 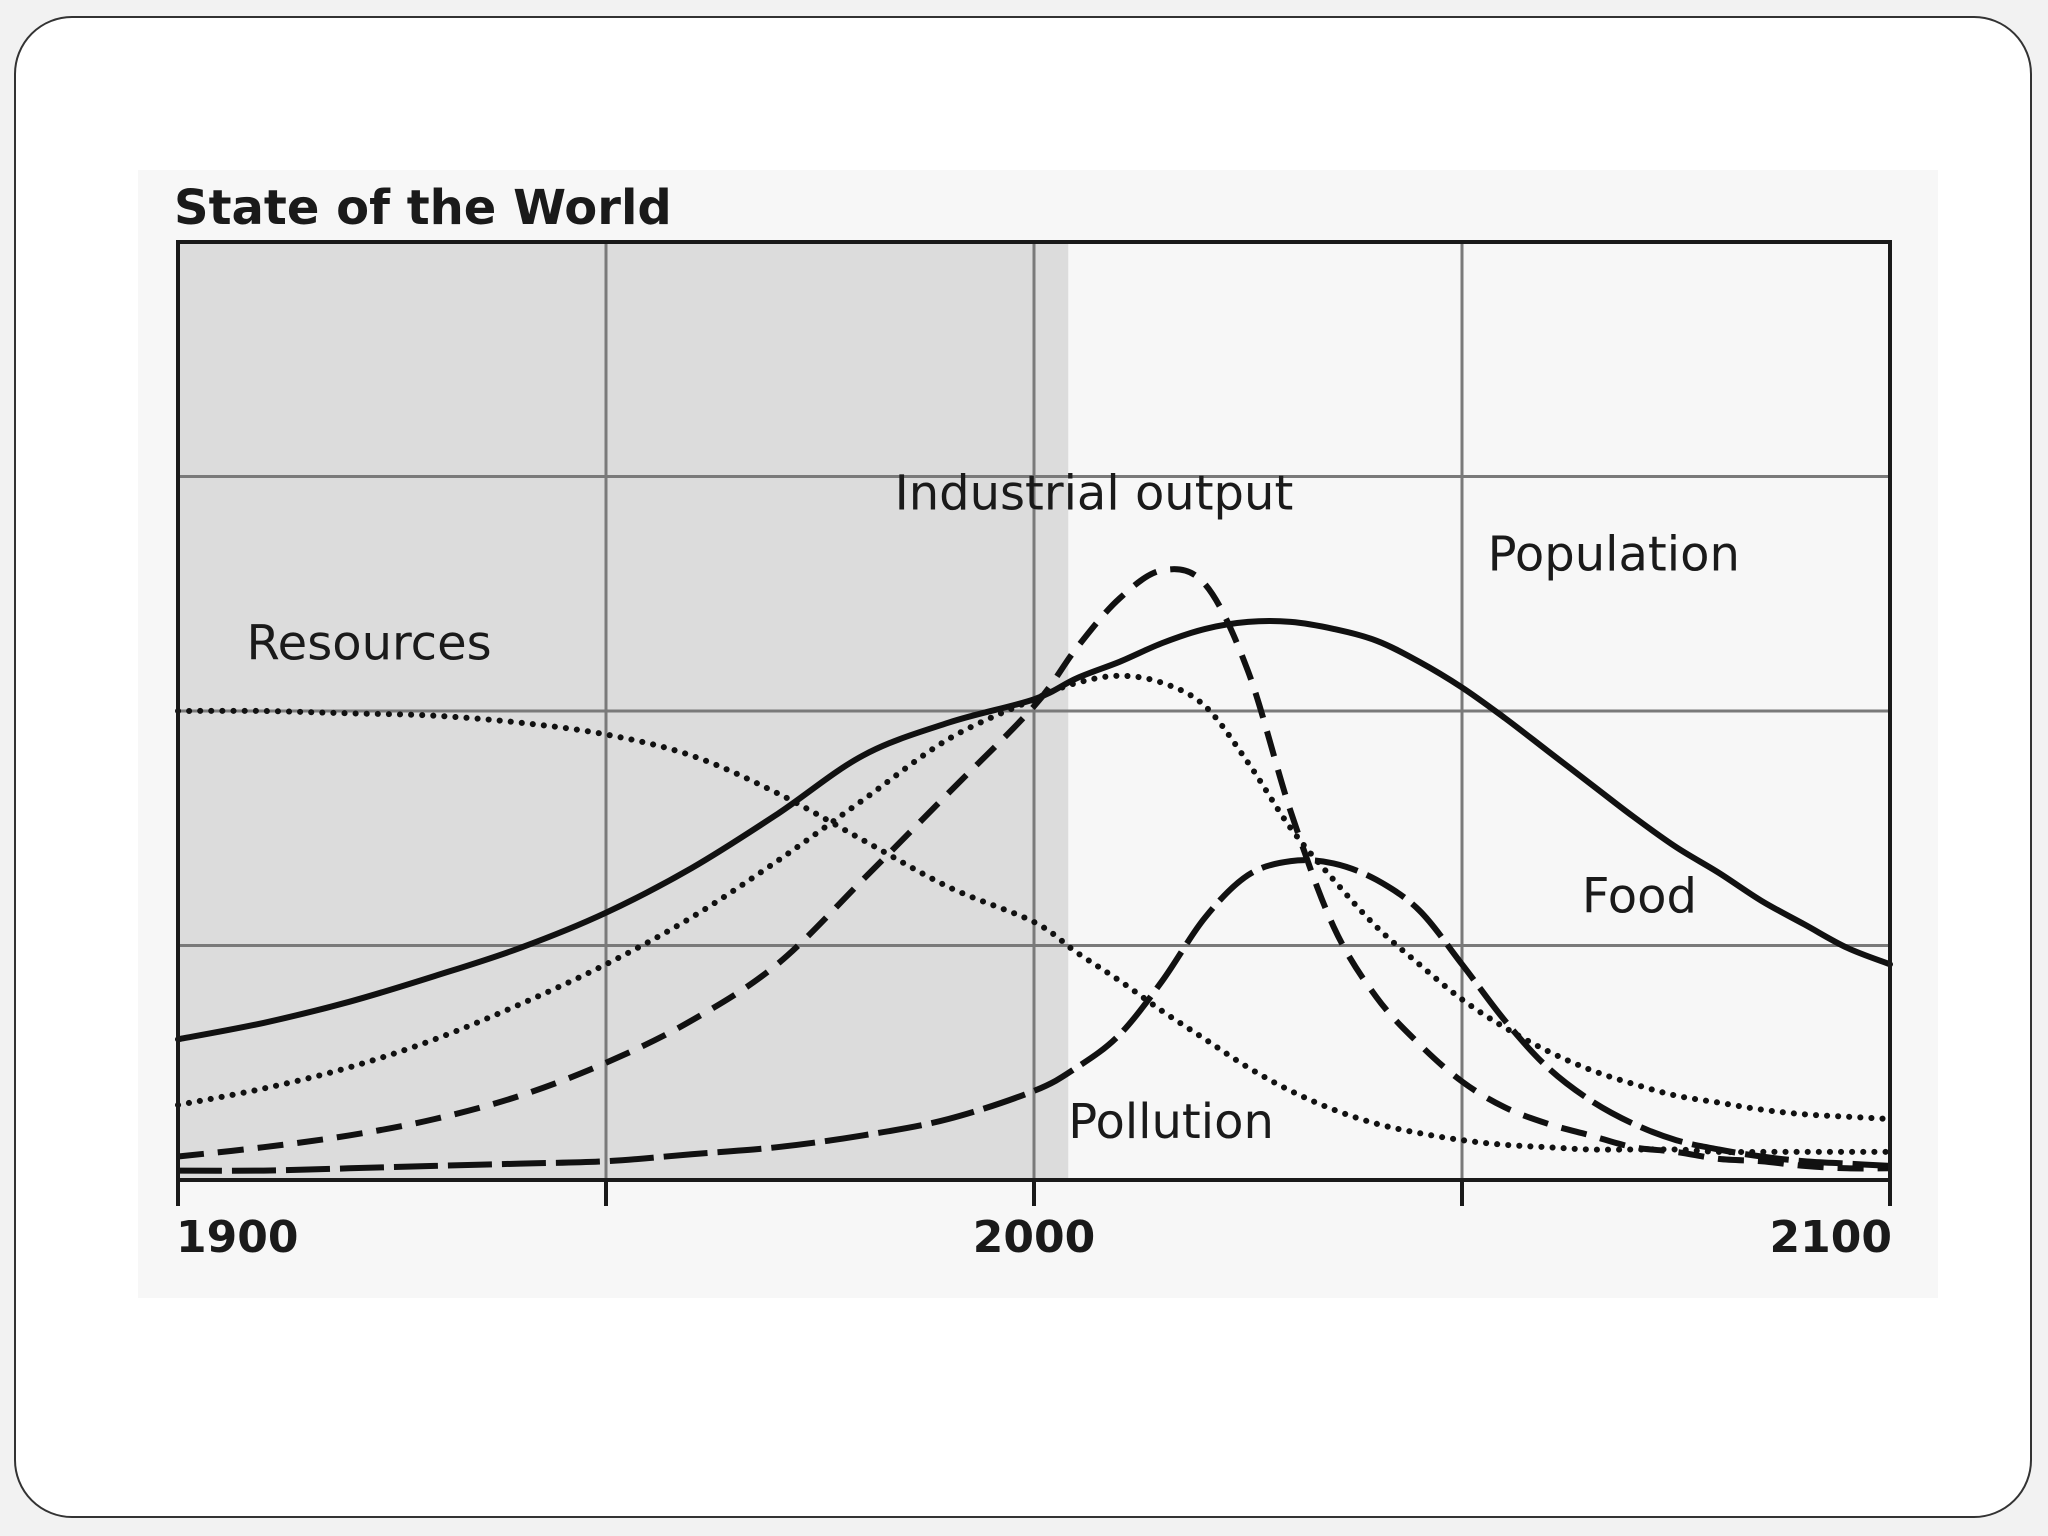 What do you see at coordinates (1831, 1237) in the screenshot?
I see `x-tick-label: 2100` at bounding box center [1831, 1237].